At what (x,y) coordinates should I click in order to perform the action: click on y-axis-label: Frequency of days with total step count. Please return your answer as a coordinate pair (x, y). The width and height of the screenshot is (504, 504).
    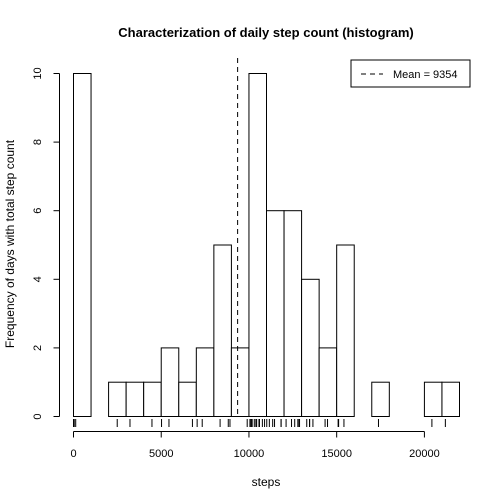
    Looking at the image, I should click on (10, 243).